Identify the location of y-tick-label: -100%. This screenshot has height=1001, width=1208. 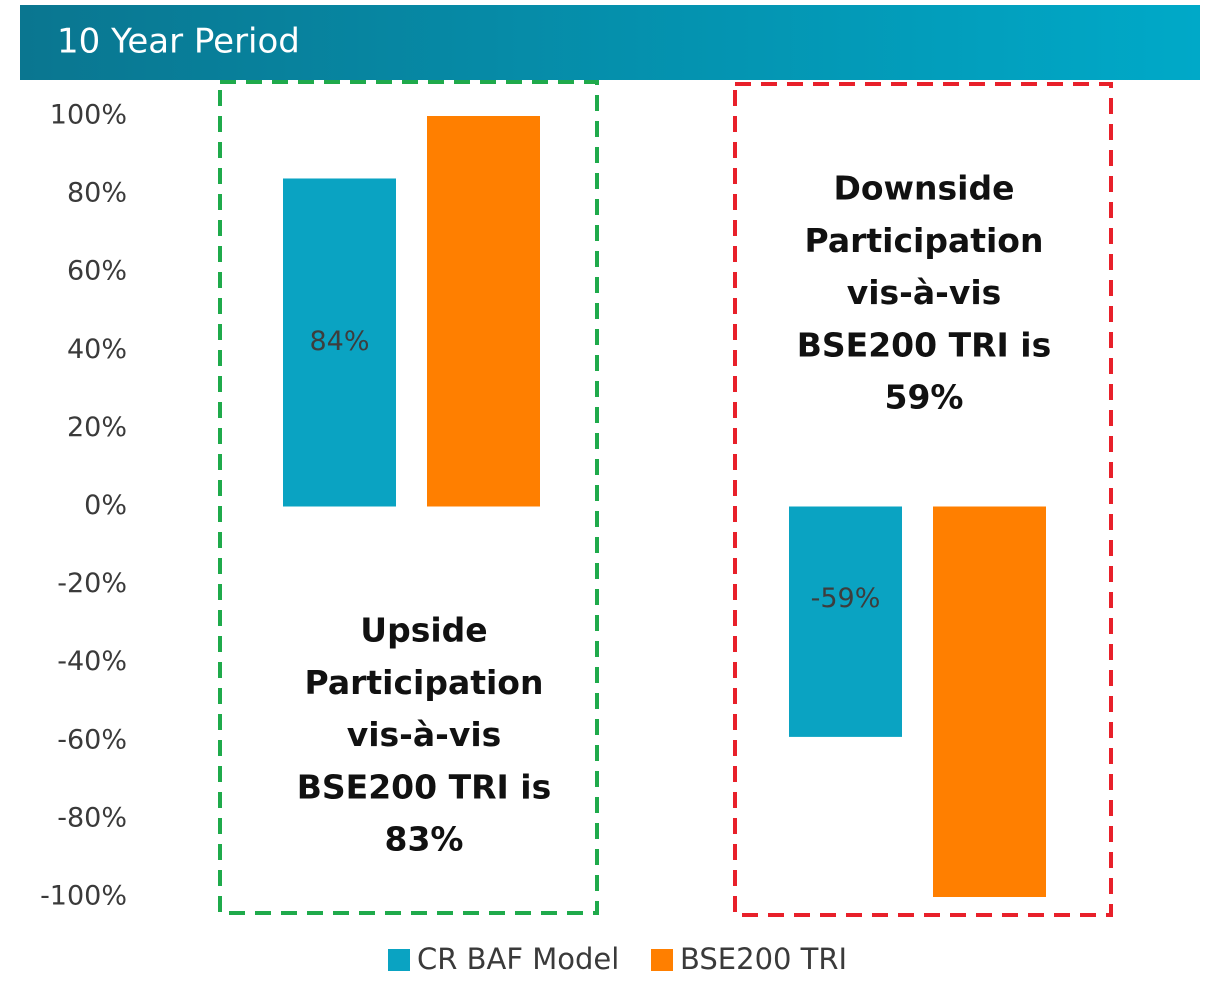
(83, 896).